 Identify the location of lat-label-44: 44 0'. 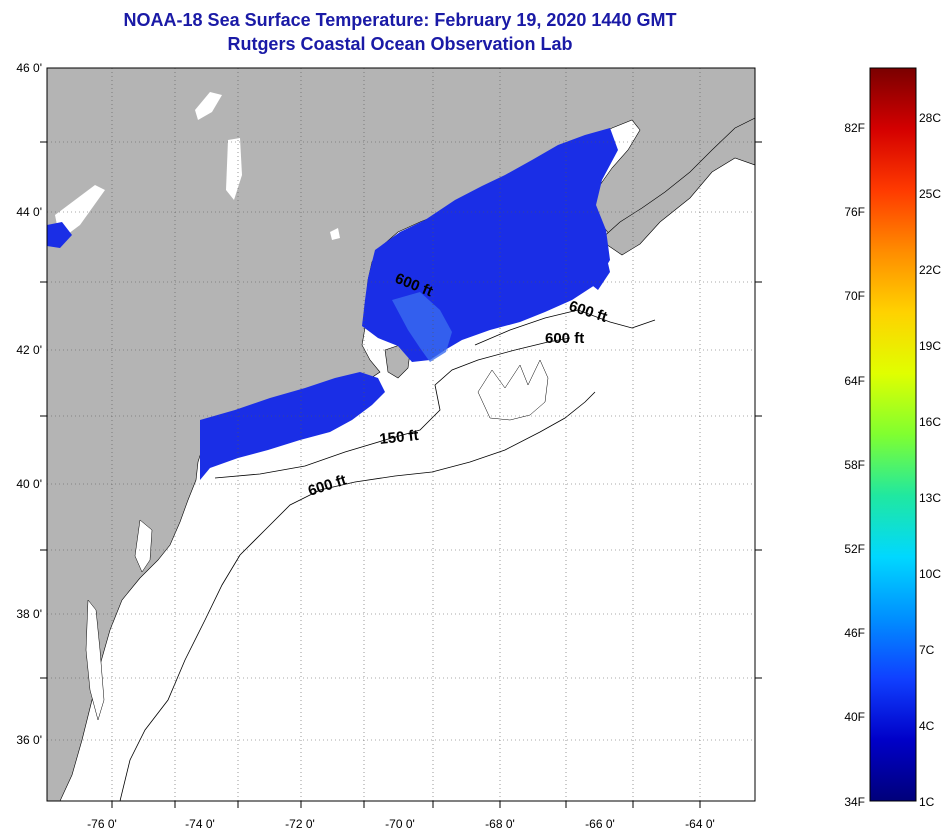
(29, 212).